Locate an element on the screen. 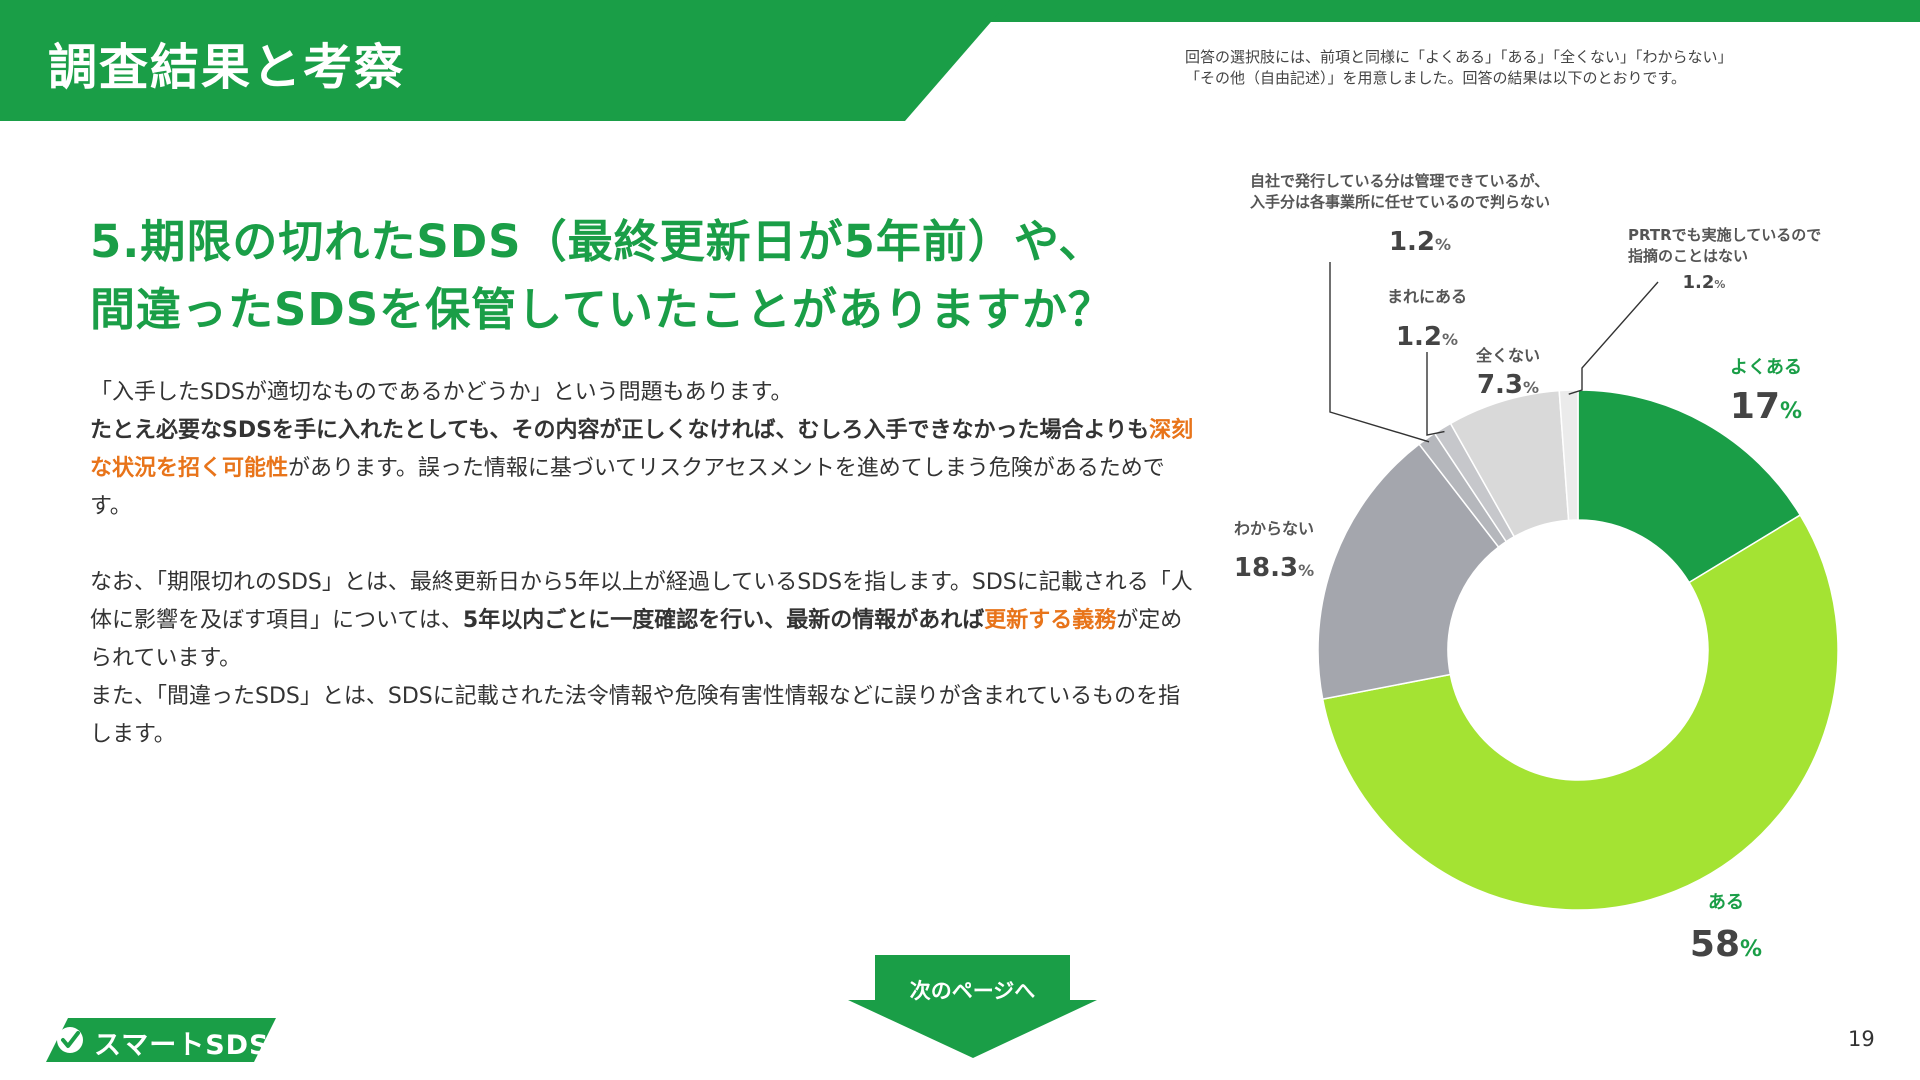  slice-label-4: まれにある is located at coordinates (1427, 296).